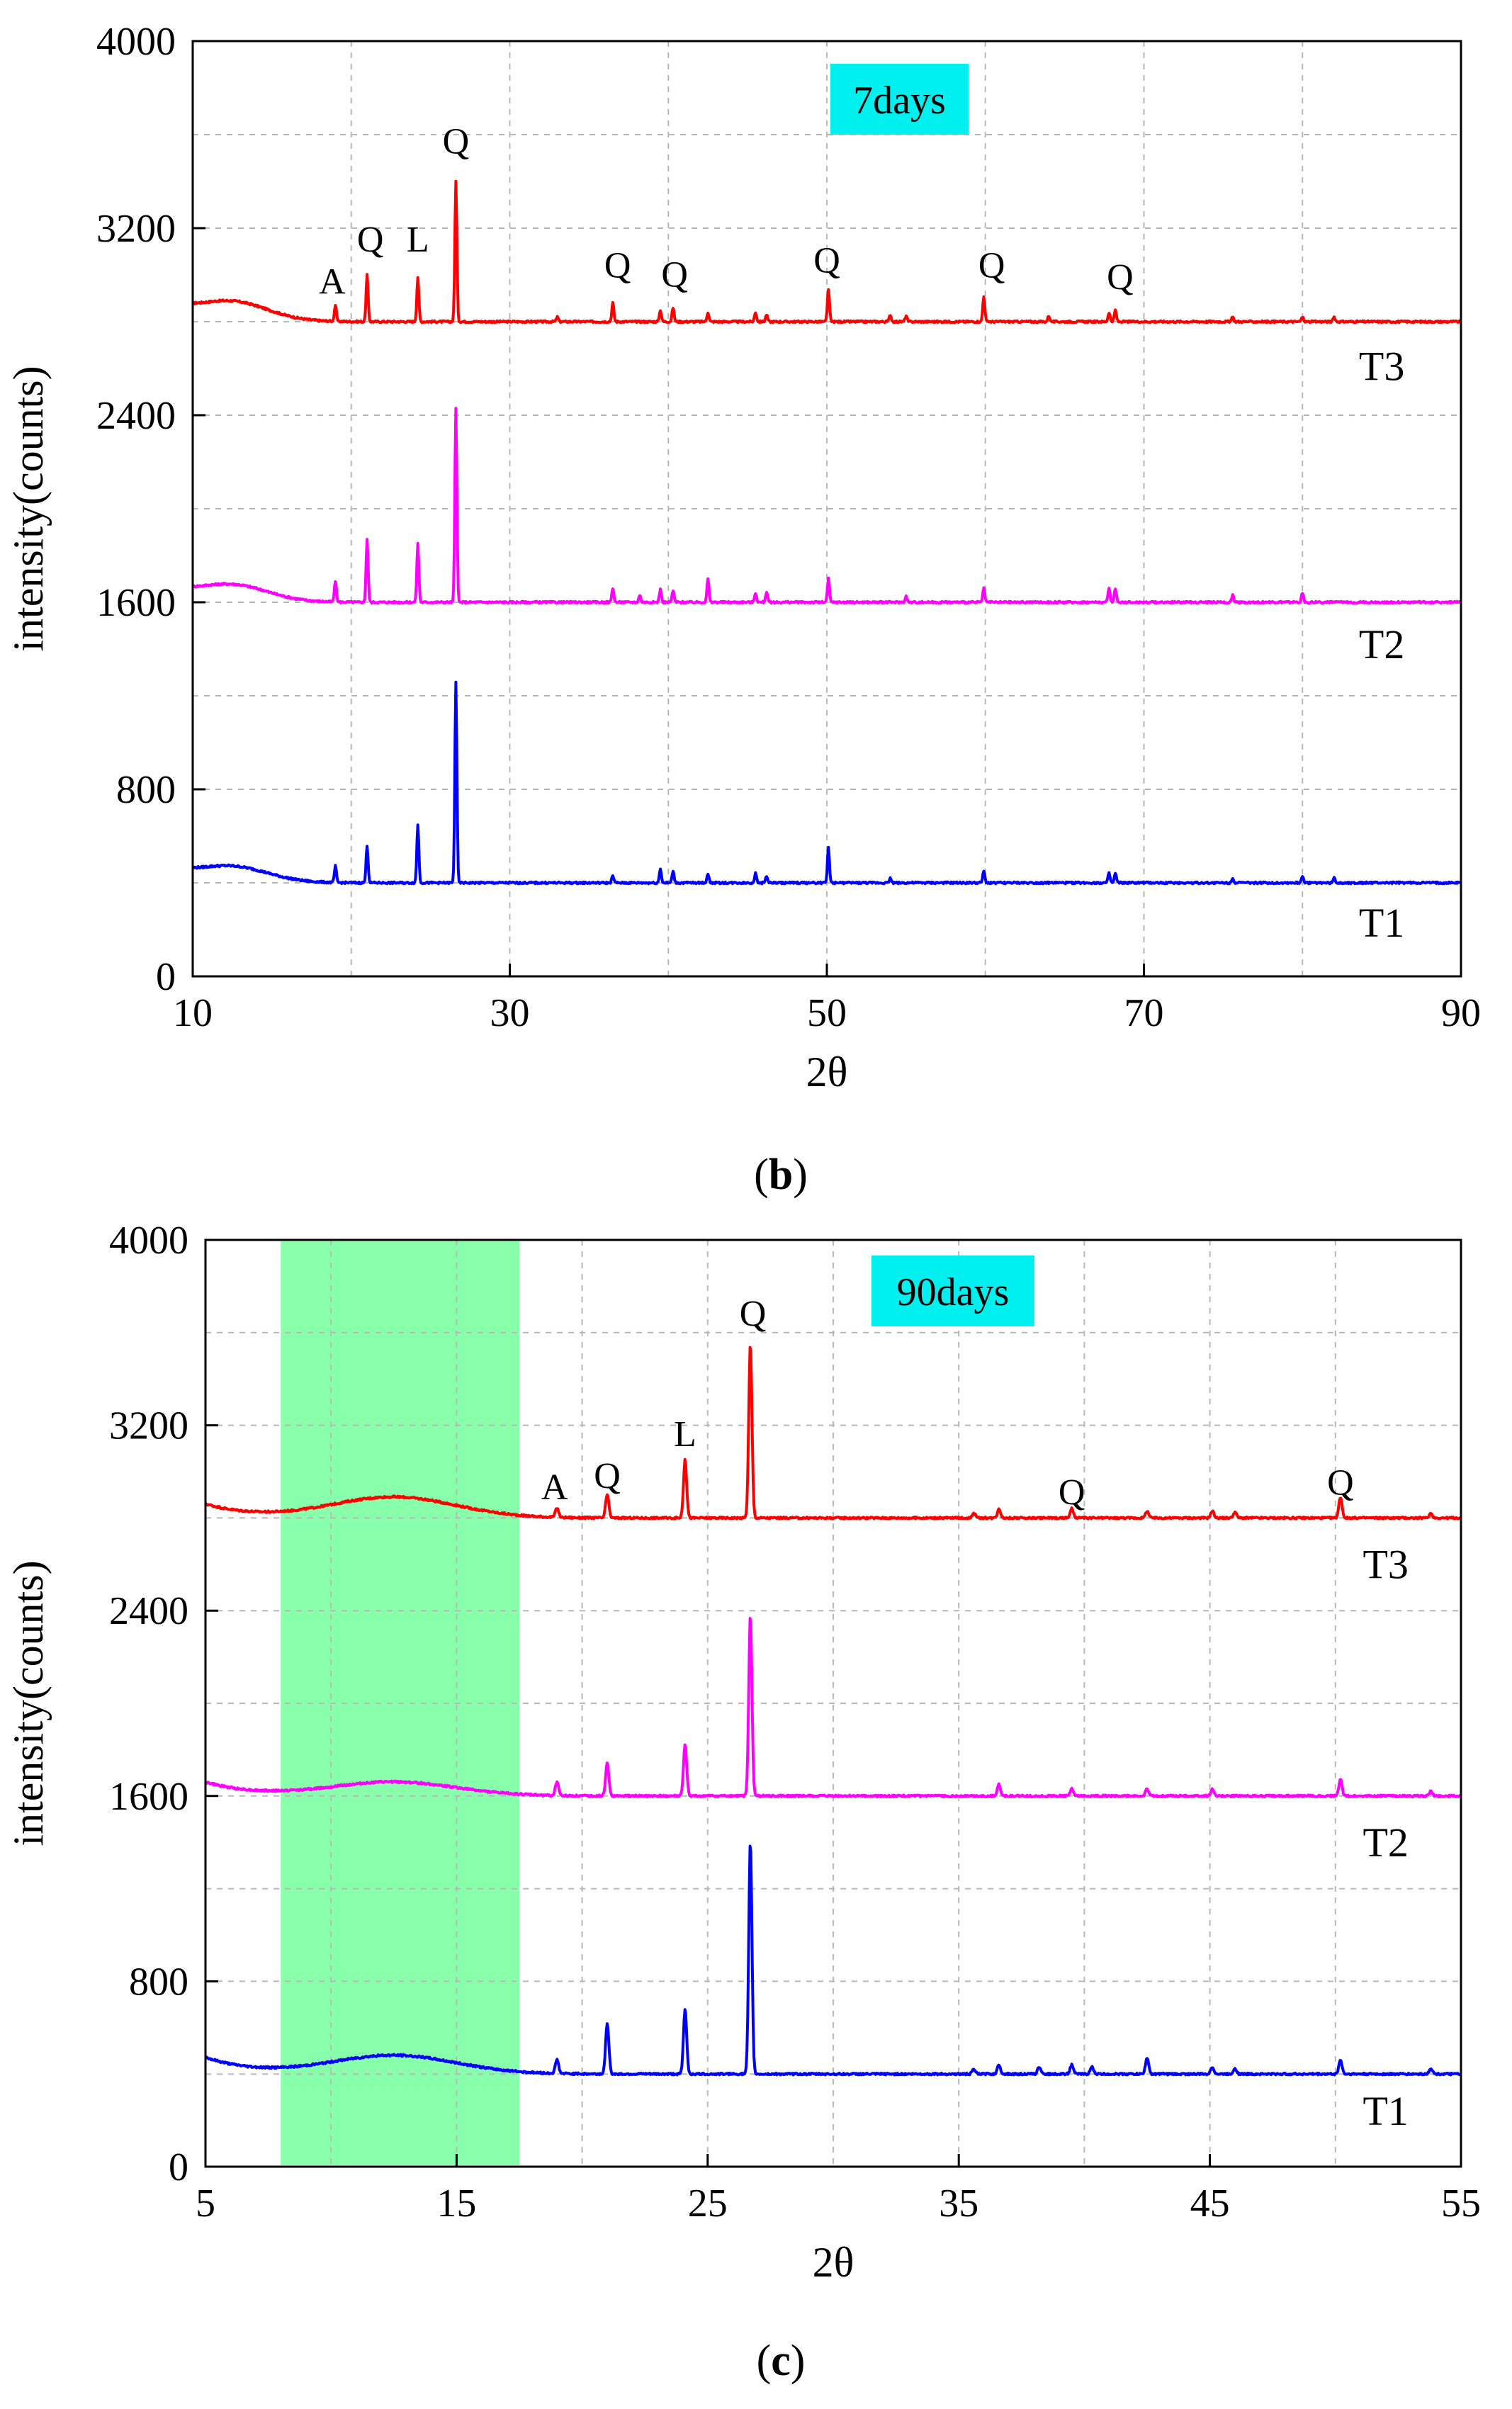 The height and width of the screenshot is (2409, 1512). Describe the element at coordinates (510, 1013) in the screenshot. I see `x-tick-label: 30` at that location.